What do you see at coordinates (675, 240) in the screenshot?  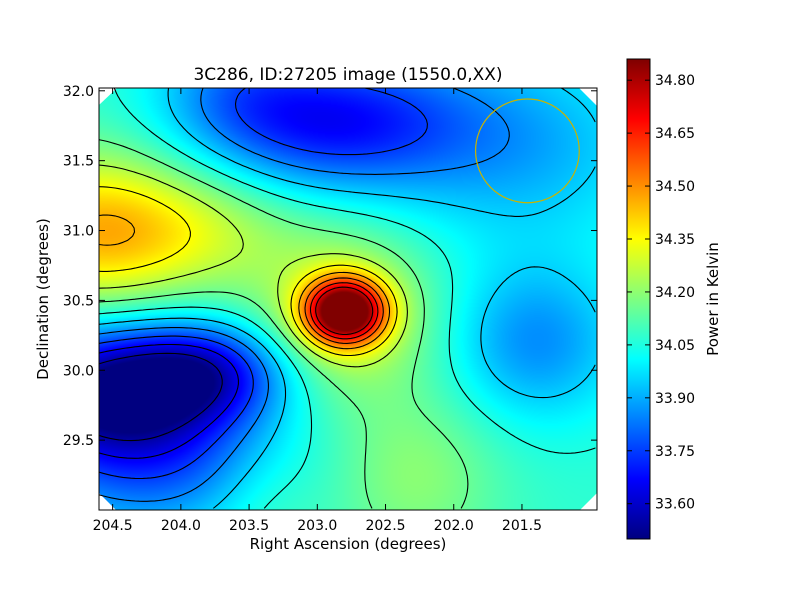 I see `colorbar-tick-label: 34.35` at bounding box center [675, 240].